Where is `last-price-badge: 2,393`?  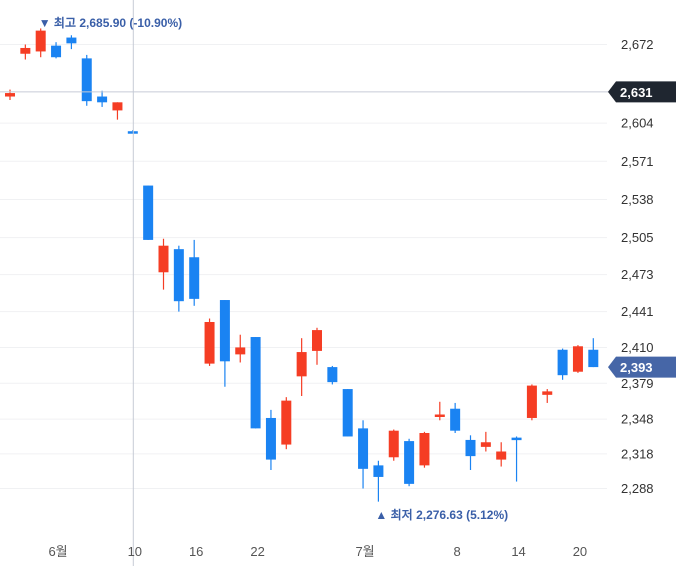 last-price-badge: 2,393 is located at coordinates (642, 367).